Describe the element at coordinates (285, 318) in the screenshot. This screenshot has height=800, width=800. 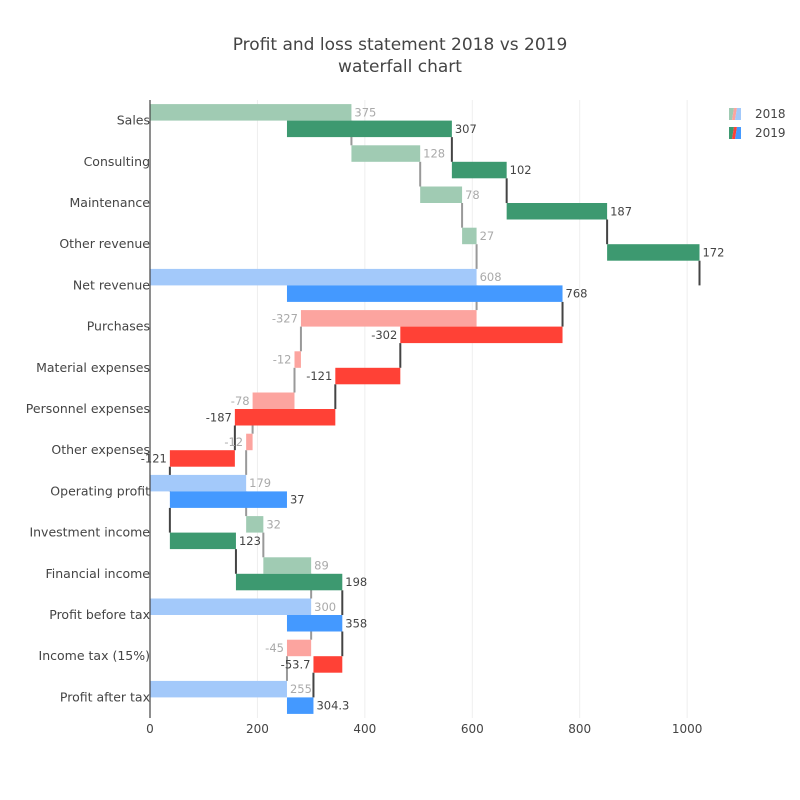
I see `data-label-2018-purchases: -327` at that location.